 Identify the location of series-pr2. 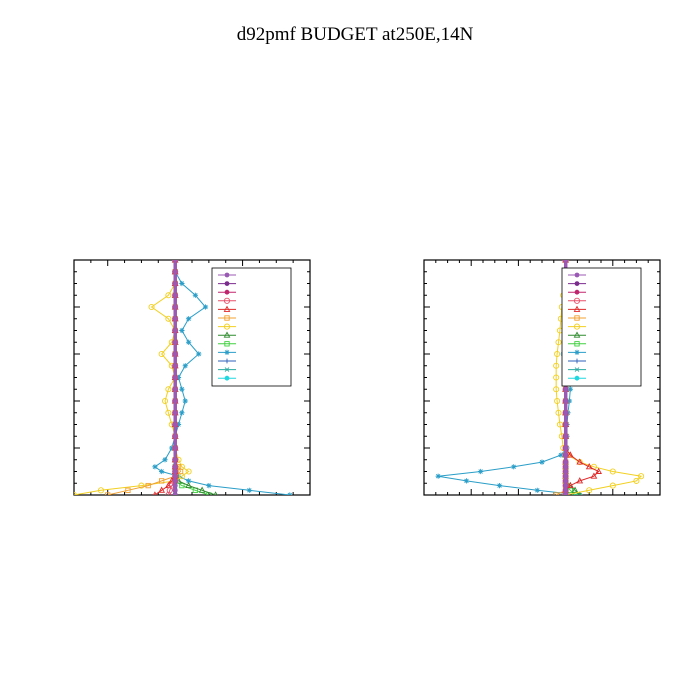
(144, 377).